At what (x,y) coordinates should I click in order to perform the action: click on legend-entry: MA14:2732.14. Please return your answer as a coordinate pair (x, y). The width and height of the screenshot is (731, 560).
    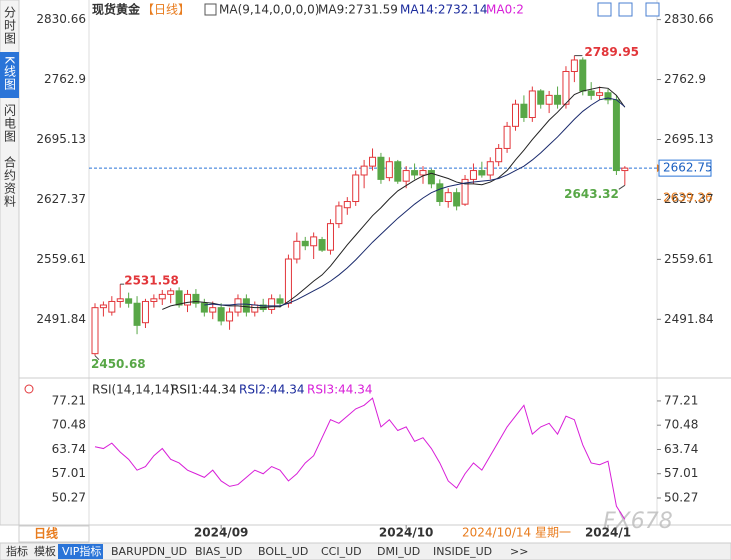
    Looking at the image, I should click on (444, 10).